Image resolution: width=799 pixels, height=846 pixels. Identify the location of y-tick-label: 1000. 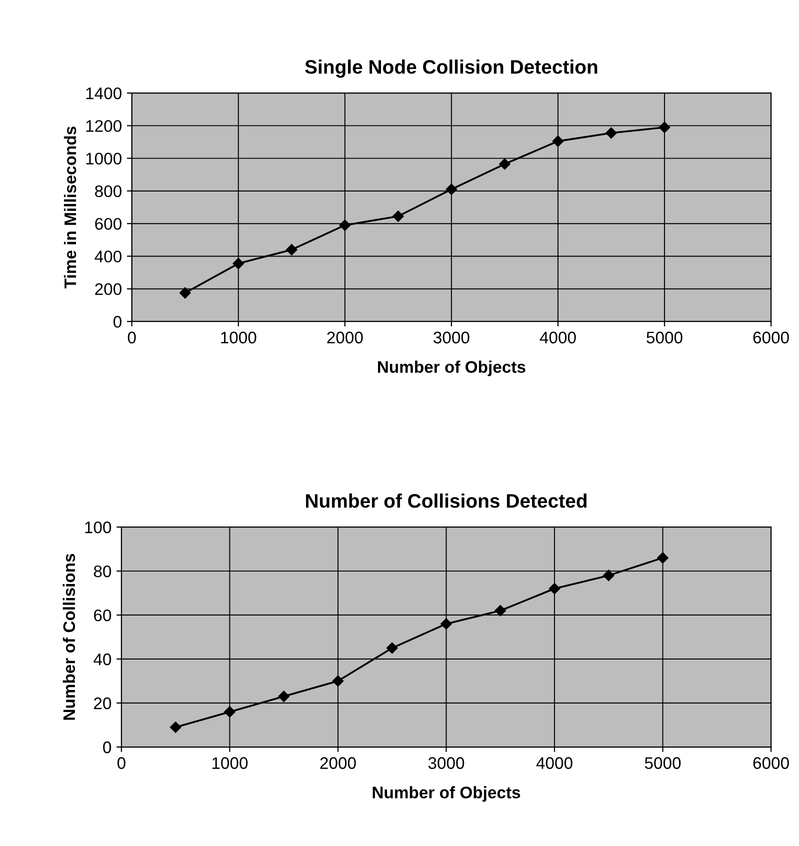
(104, 158).